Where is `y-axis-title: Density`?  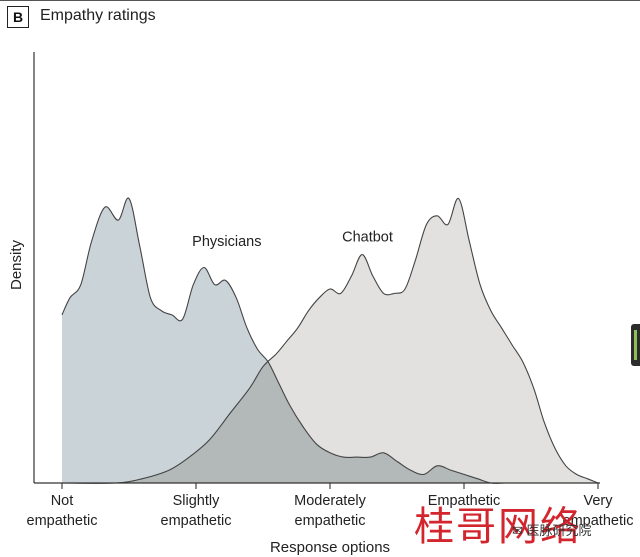 y-axis-title: Density is located at coordinates (16, 264).